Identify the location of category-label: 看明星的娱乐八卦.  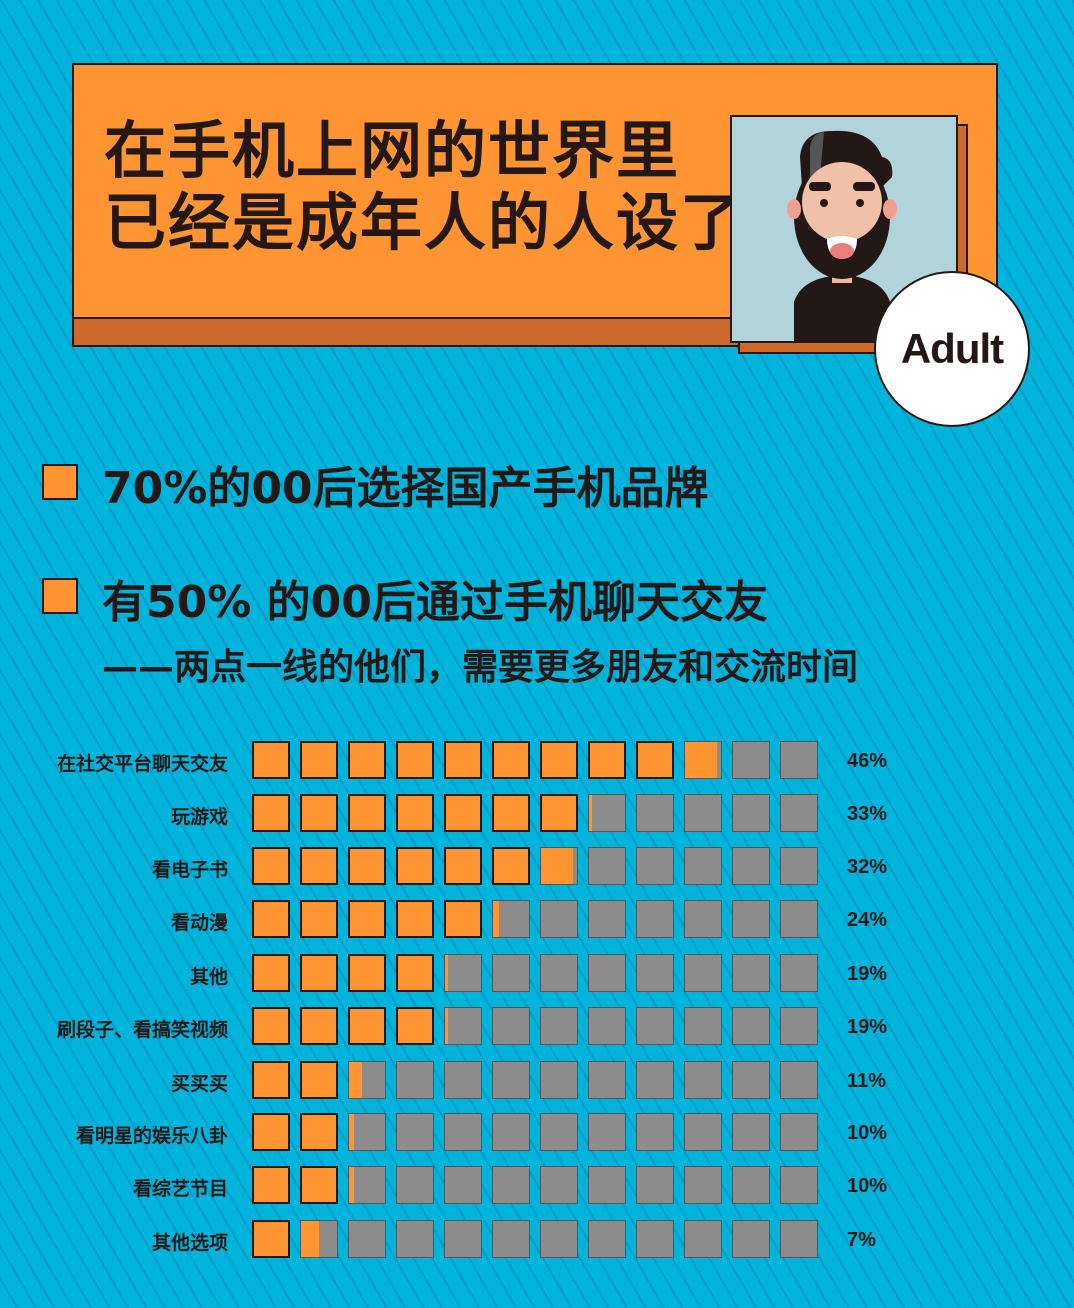
(151, 1136).